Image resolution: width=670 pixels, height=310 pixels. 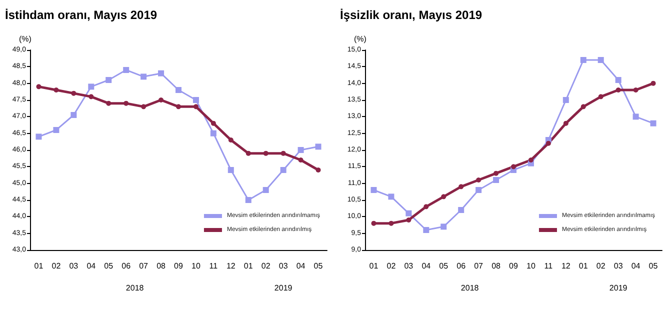 I want to click on chart-title: İstihdam oranı, Mayıs 2019, so click(x=81, y=15).